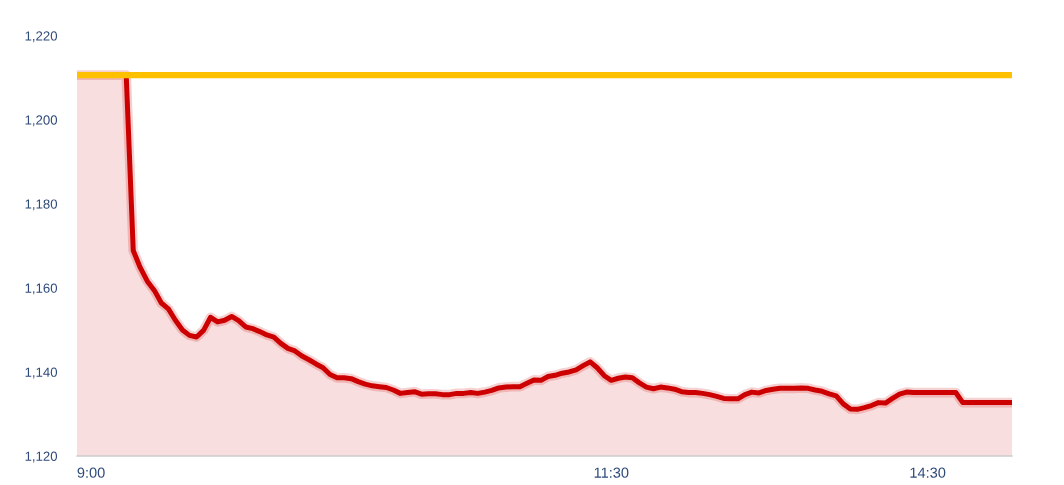 The height and width of the screenshot is (485, 1064). Describe the element at coordinates (928, 472) in the screenshot. I see `x-tick-label: 14:30` at that location.